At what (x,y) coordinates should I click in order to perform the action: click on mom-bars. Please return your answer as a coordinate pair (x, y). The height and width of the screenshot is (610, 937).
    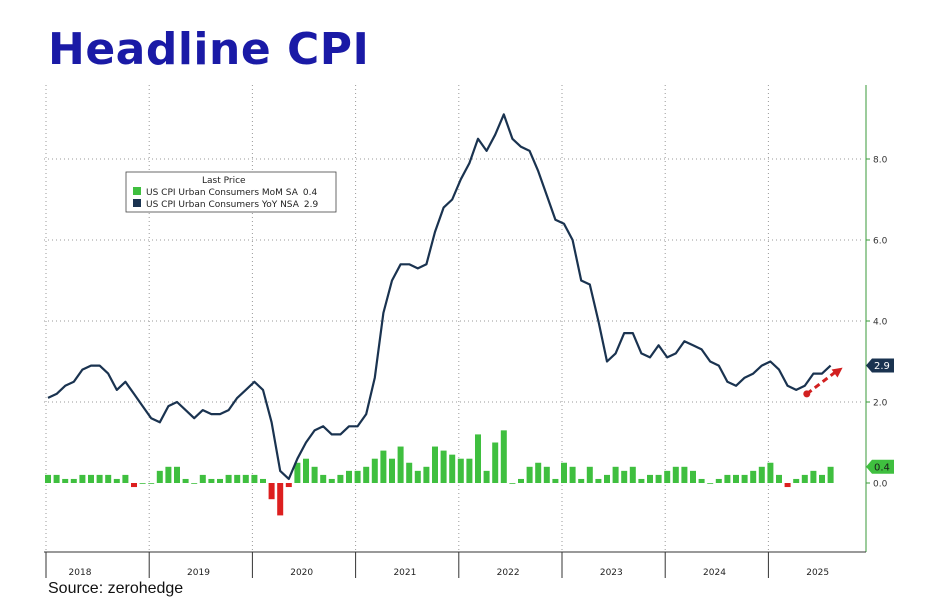
    Looking at the image, I should click on (439, 473).